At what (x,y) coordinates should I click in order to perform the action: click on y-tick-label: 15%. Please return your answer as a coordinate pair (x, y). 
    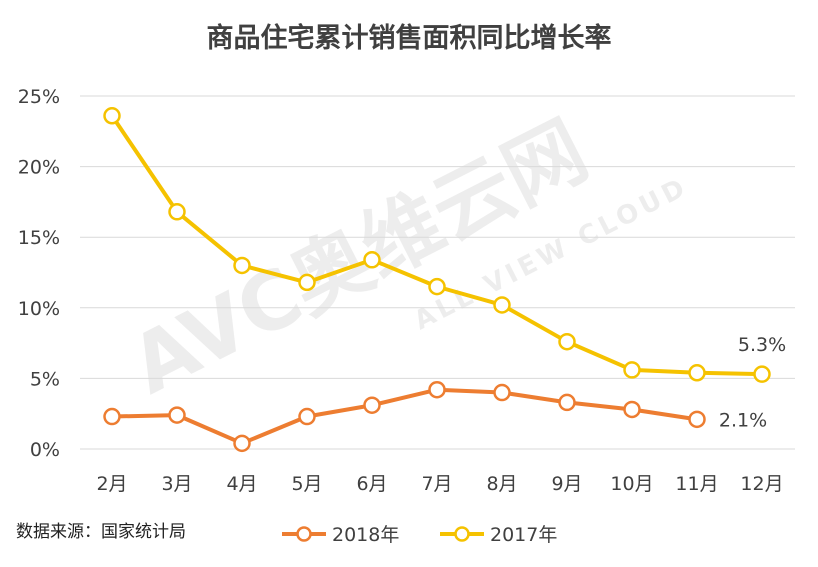
    Looking at the image, I should click on (39, 238).